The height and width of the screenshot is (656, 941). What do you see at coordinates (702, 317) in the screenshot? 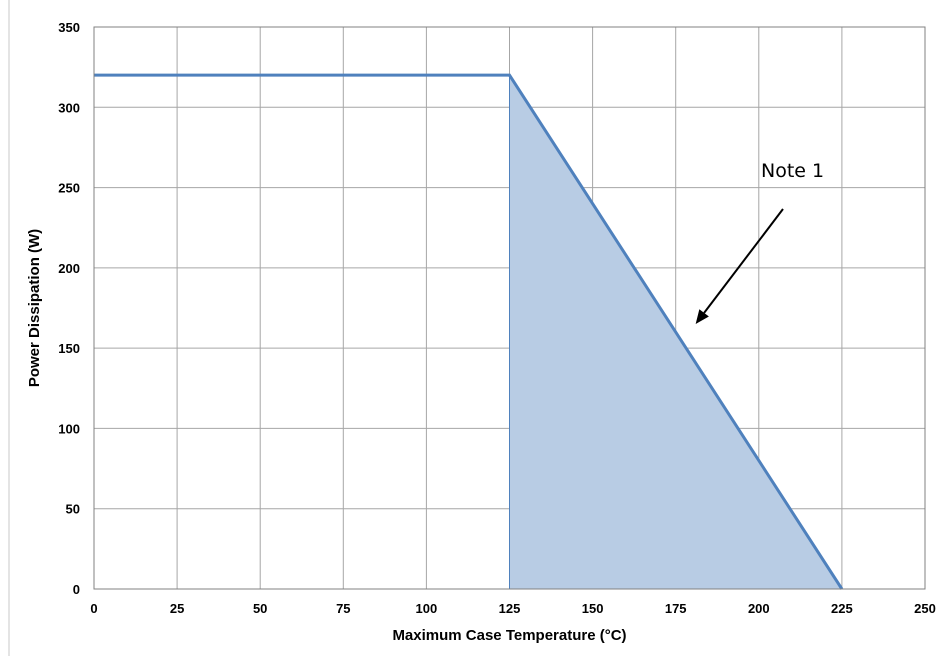
I see `note-1-arrowhead` at bounding box center [702, 317].